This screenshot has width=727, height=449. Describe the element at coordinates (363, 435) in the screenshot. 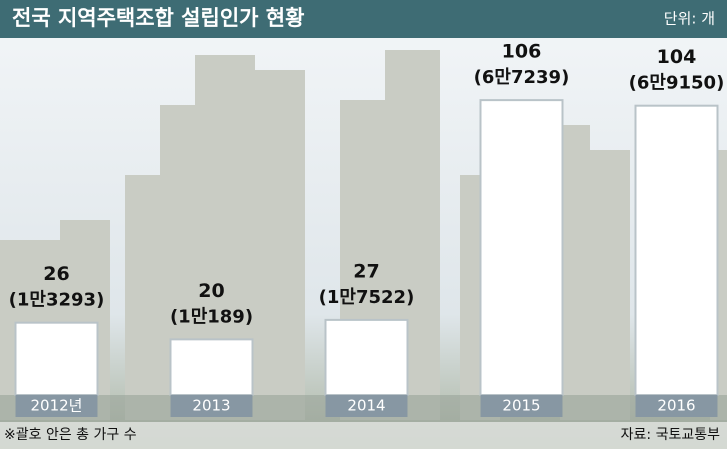

I see `footer-band` at that location.